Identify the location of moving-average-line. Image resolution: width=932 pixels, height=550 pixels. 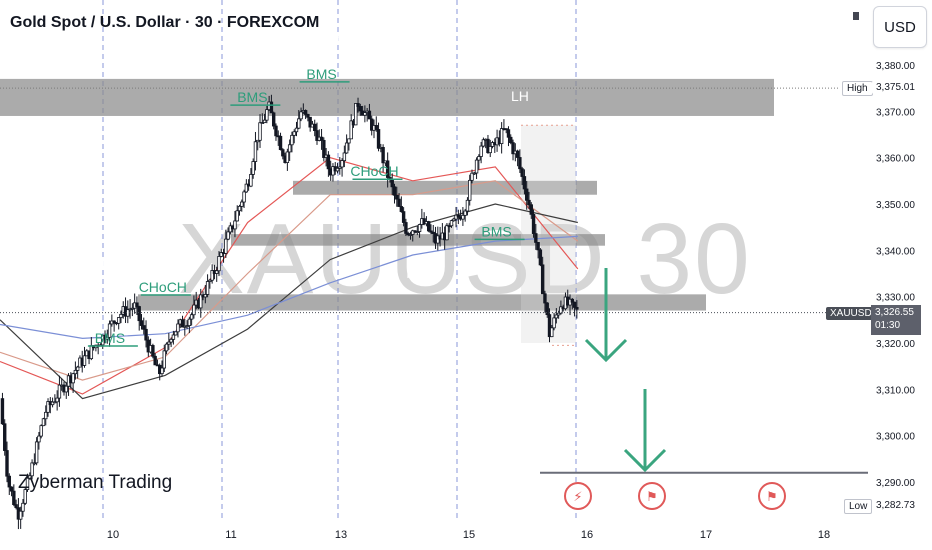
(289, 287).